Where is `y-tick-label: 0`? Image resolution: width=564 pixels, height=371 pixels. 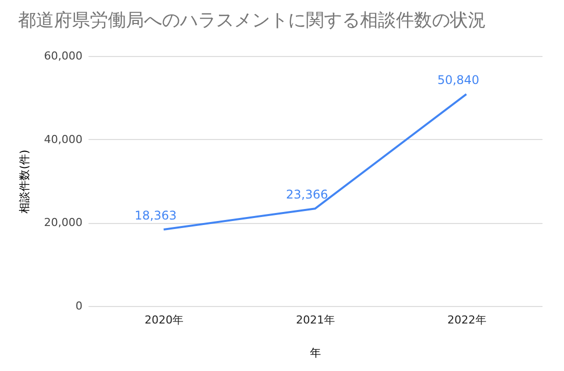
y-tick-label: 0 is located at coordinates (79, 306).